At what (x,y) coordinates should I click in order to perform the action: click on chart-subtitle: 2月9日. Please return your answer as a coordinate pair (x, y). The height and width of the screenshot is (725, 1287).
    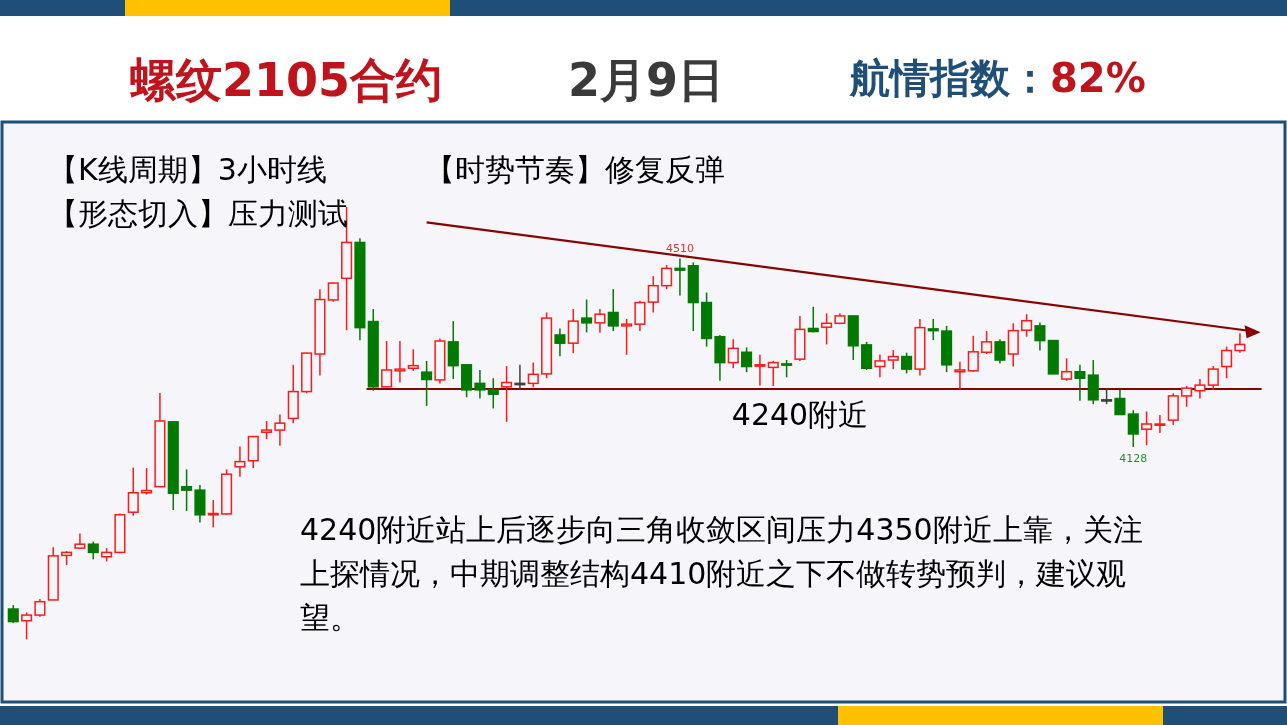
    Looking at the image, I should click on (646, 80).